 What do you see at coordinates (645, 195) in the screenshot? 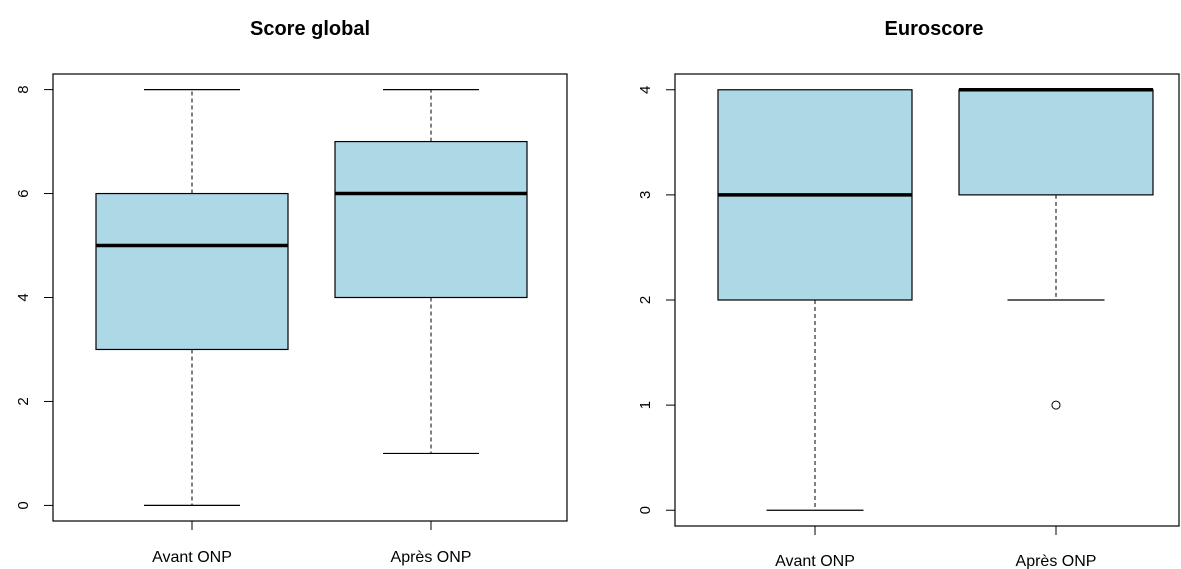
I see `y-tick-label: 3` at bounding box center [645, 195].